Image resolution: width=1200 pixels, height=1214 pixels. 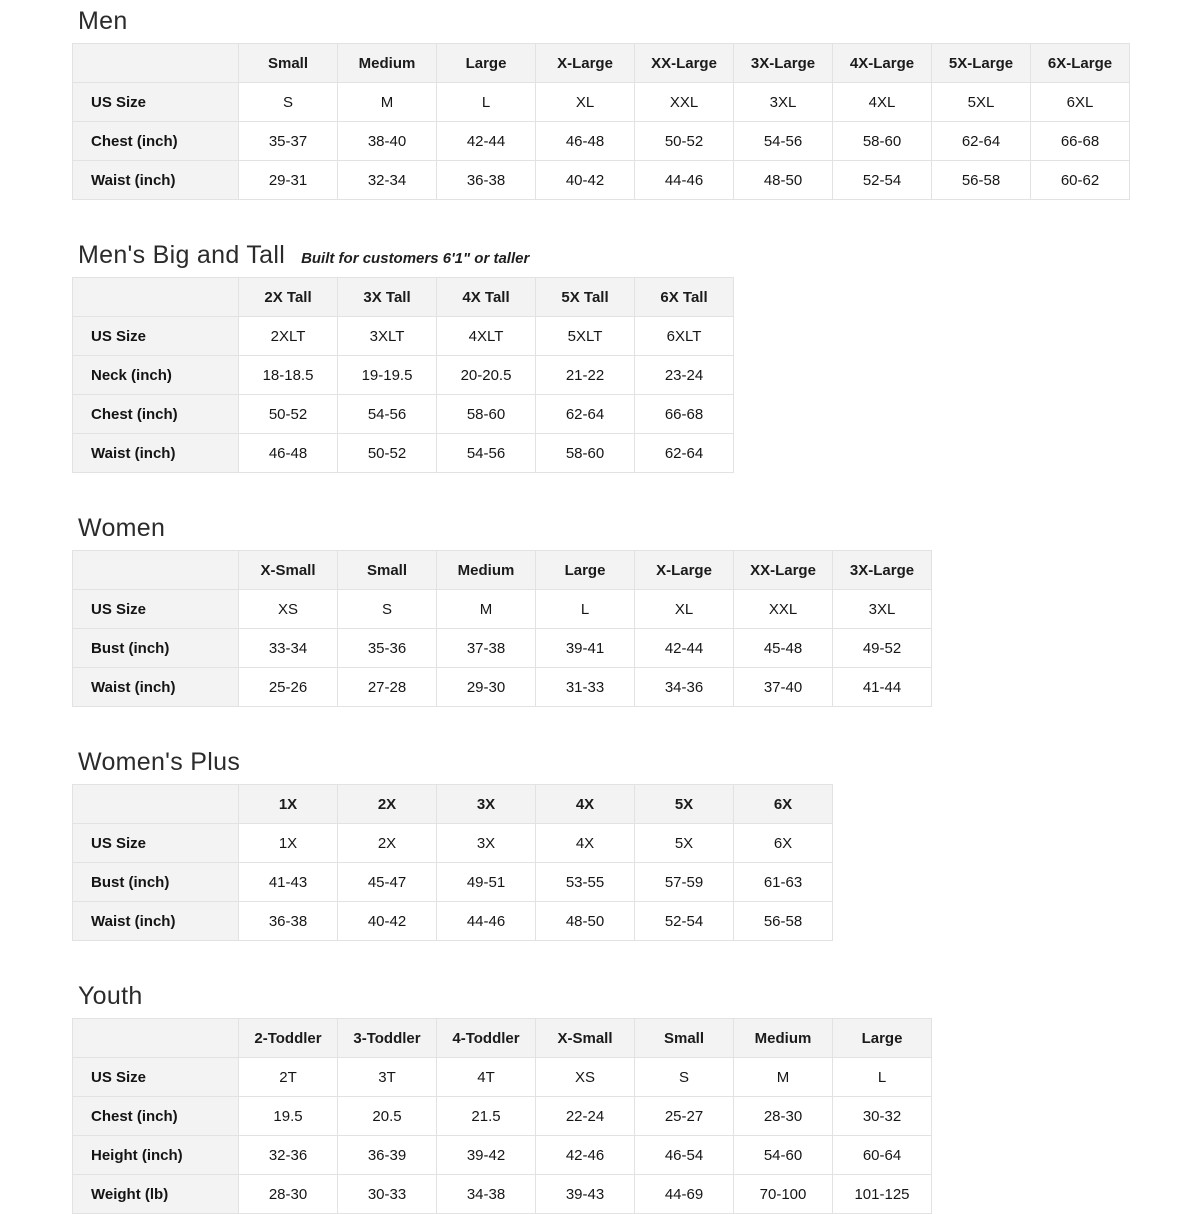 What do you see at coordinates (882, 1116) in the screenshot?
I see `size-cell: 30-32` at bounding box center [882, 1116].